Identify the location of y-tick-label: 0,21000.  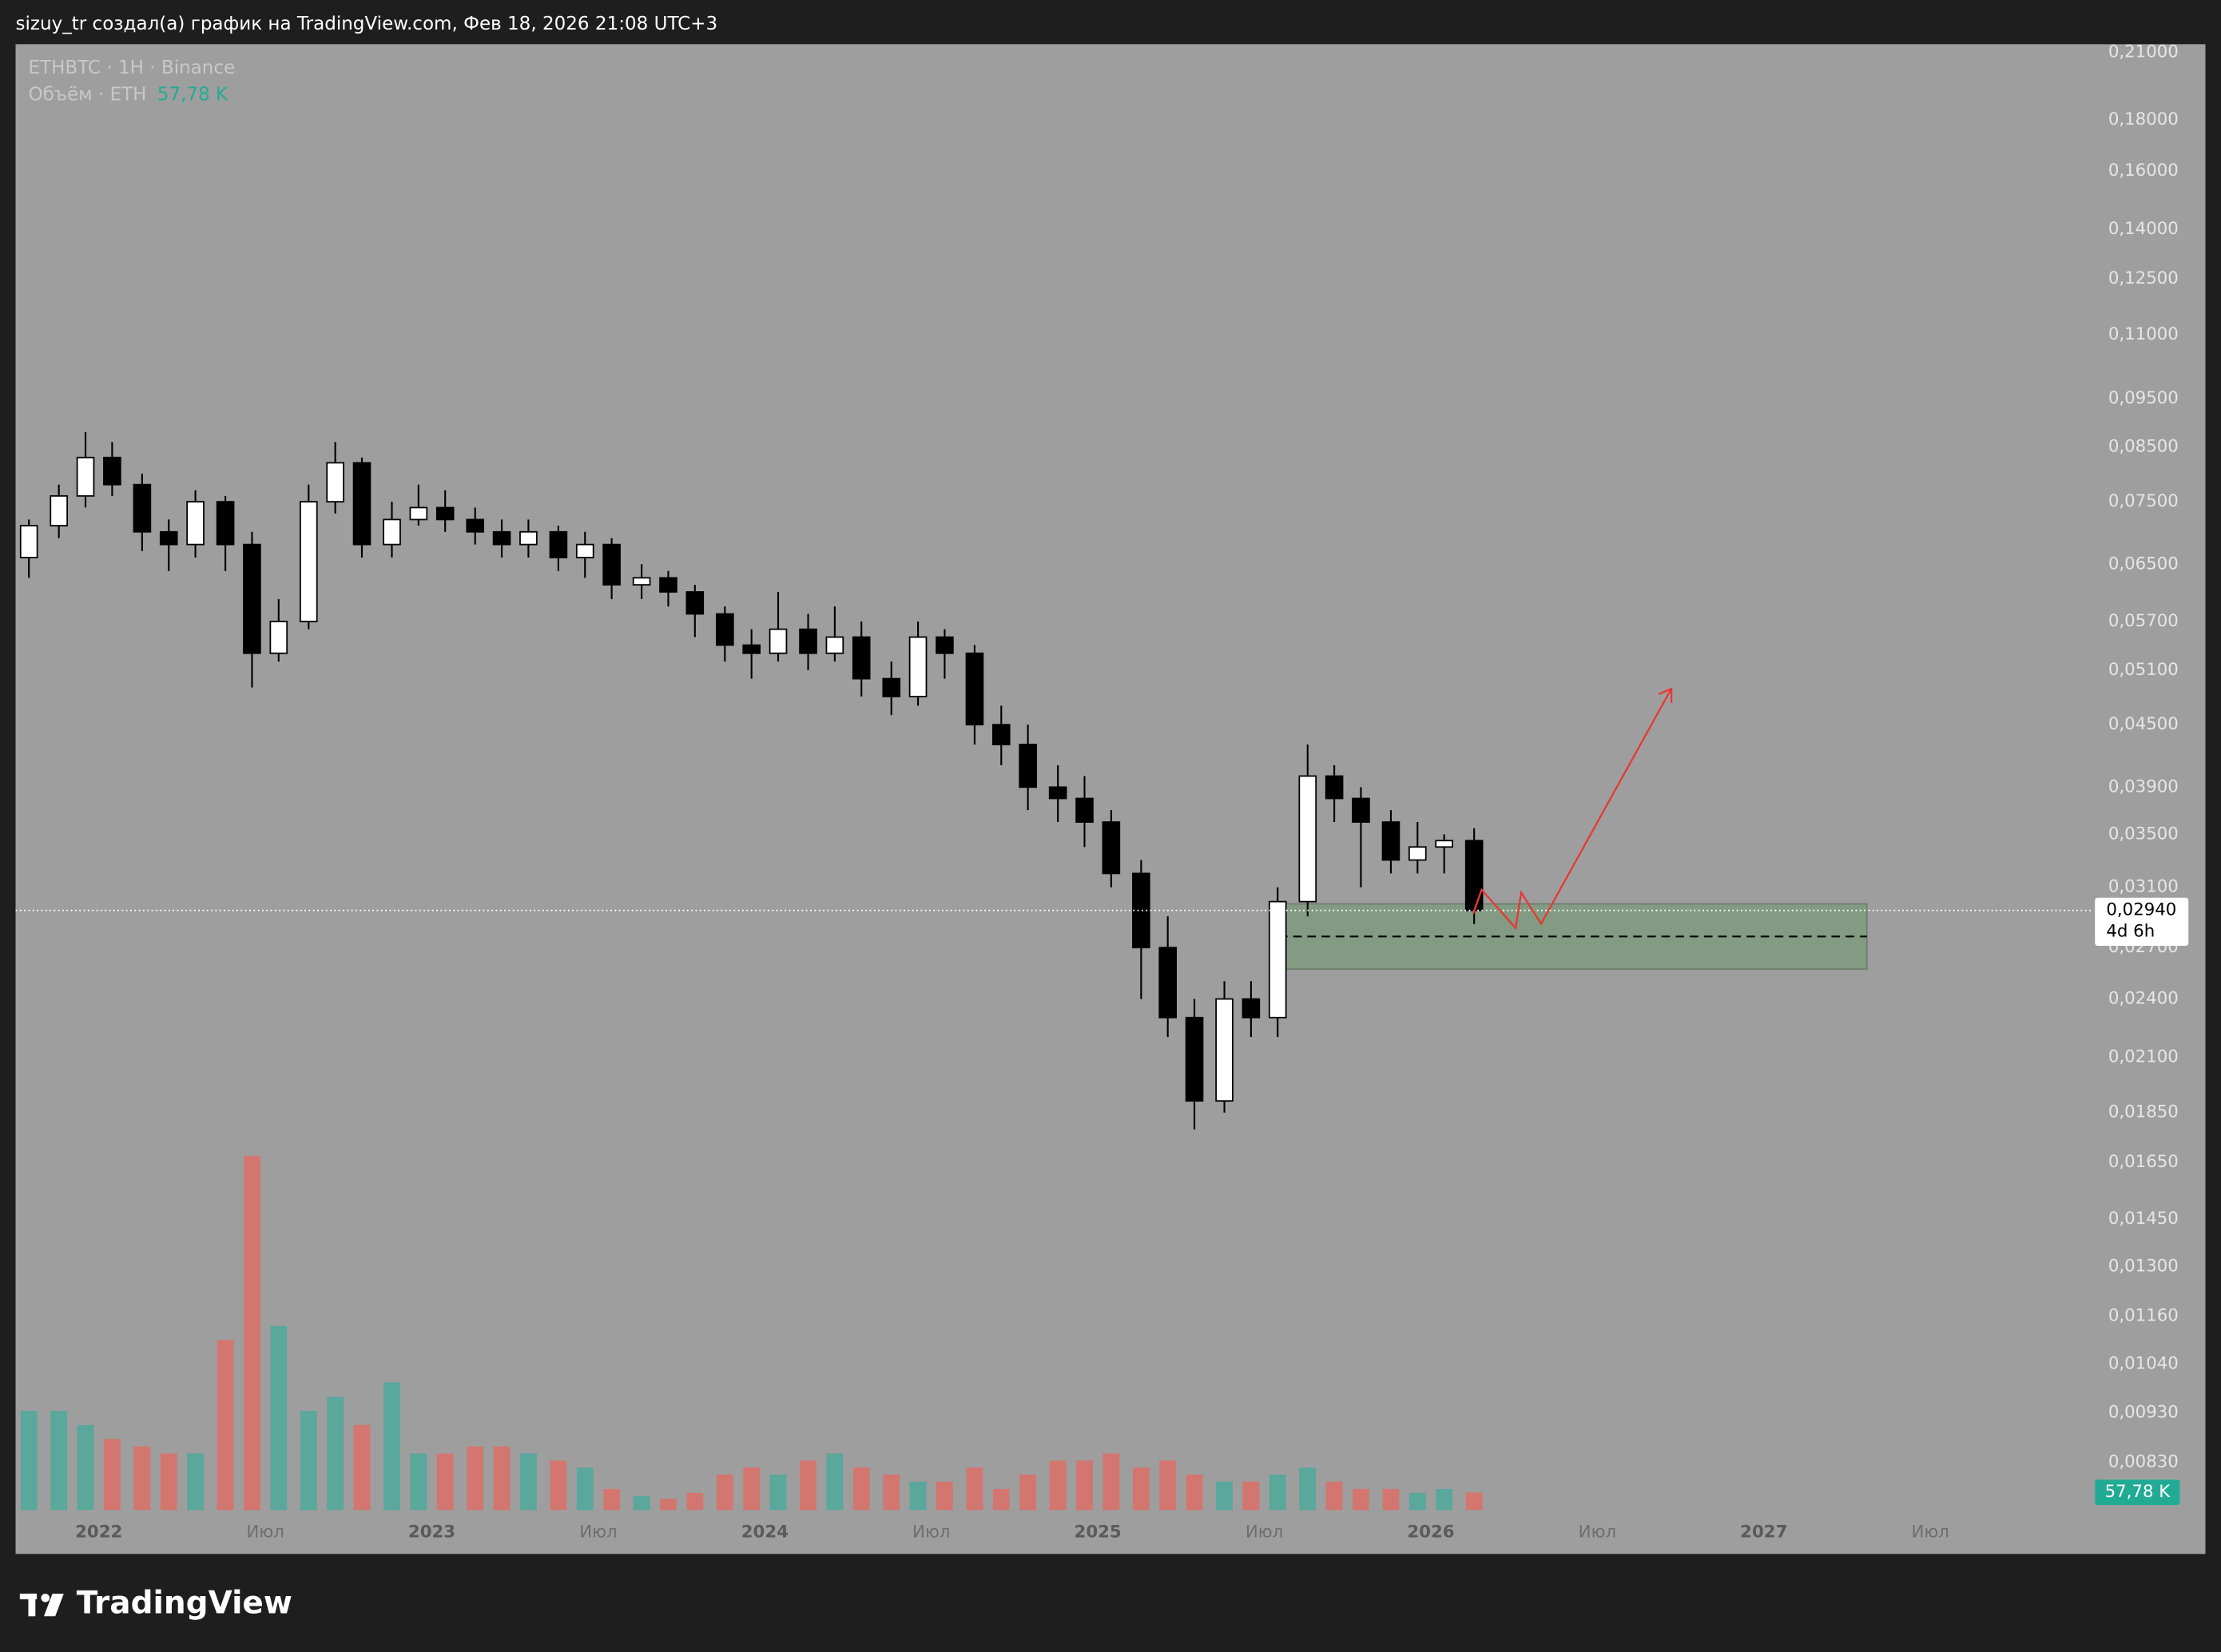
(2143, 52).